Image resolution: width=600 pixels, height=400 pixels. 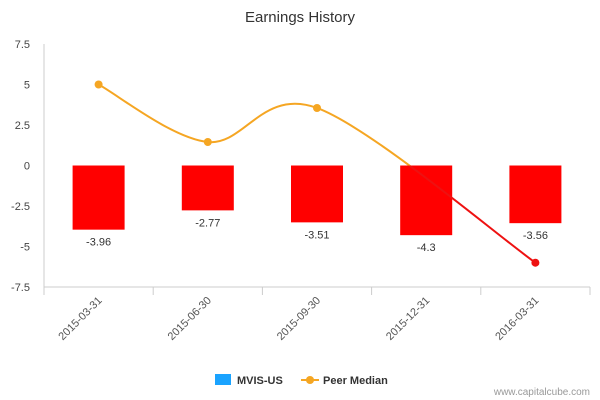 I want to click on peer-median-line-positive, so click(x=255, y=124).